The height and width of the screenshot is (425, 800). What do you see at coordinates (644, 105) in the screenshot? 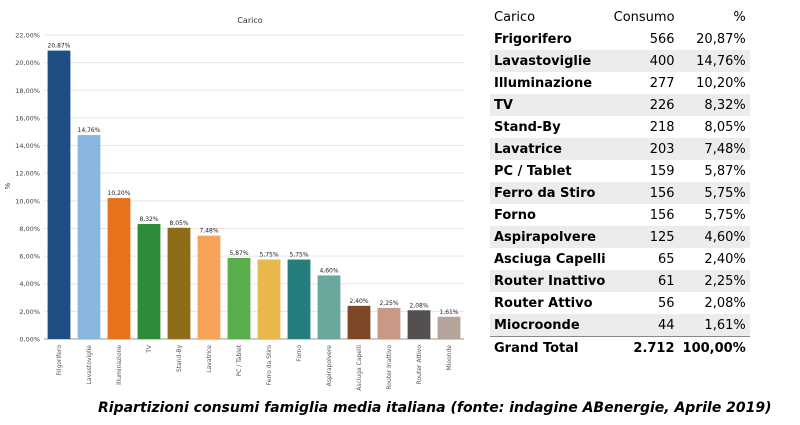
I see `cell-consumo: 226` at bounding box center [644, 105].